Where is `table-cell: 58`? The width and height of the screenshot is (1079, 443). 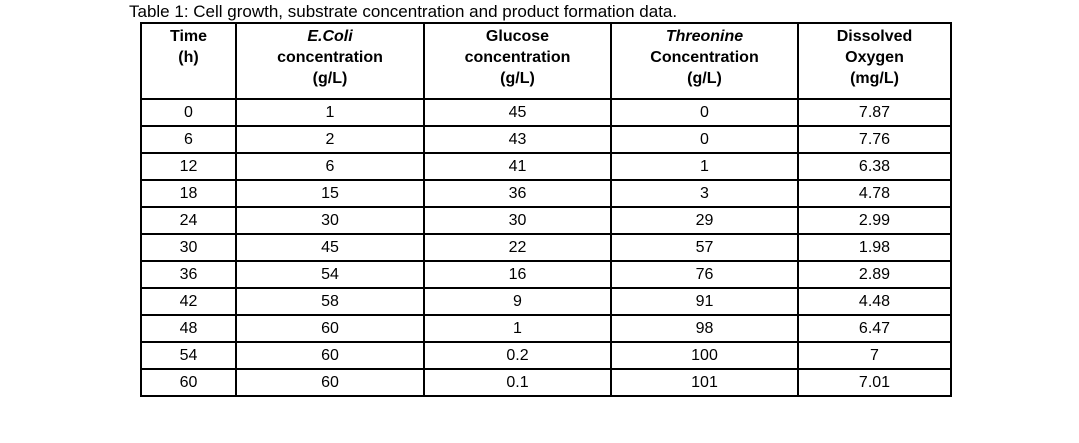 table-cell: 58 is located at coordinates (330, 301).